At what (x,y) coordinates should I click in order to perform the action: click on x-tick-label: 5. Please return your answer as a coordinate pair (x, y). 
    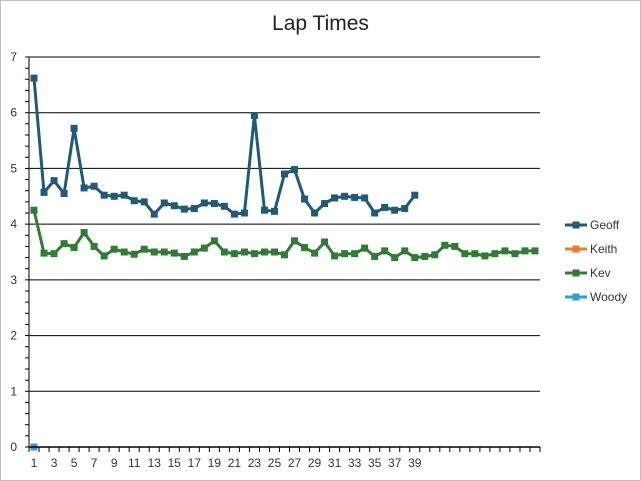
    Looking at the image, I should click on (74, 463).